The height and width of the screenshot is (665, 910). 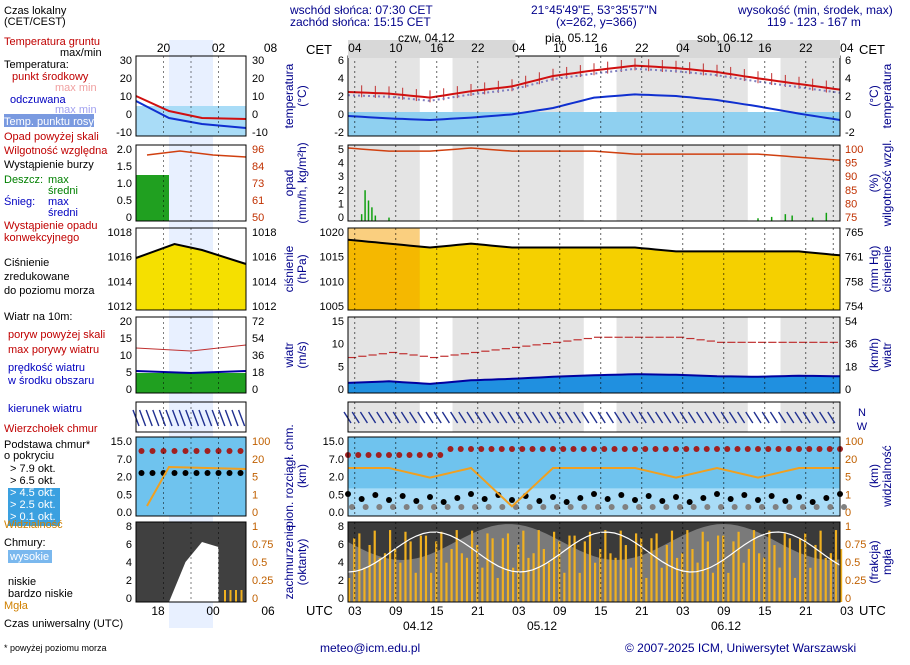 What do you see at coordinates (341, 204) in the screenshot?
I see `precip-left-tick: 1` at bounding box center [341, 204].